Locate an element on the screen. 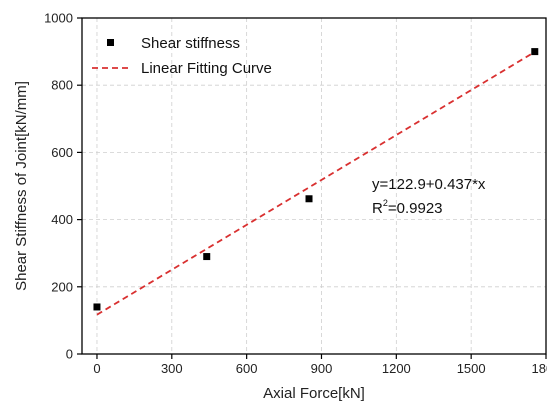  y-tick-label: 800 is located at coordinates (62, 85).